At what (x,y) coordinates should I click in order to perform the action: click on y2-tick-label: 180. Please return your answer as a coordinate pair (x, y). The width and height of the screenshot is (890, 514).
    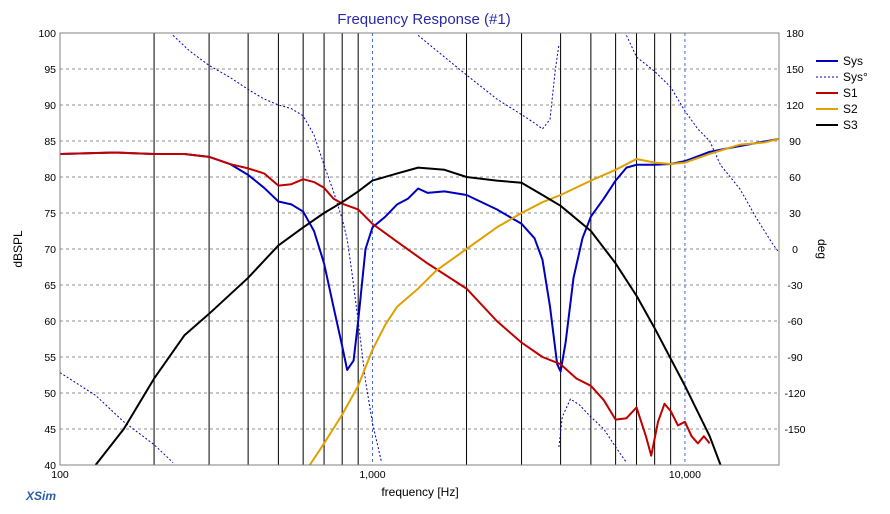
    Looking at the image, I should click on (795, 34).